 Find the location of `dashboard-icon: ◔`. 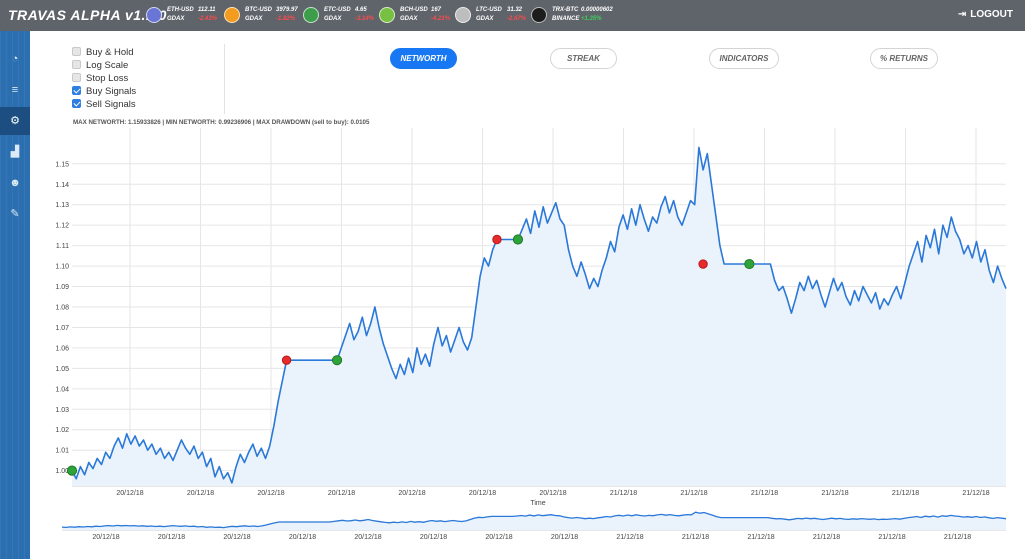

dashboard-icon: ◔ is located at coordinates (15, 59).